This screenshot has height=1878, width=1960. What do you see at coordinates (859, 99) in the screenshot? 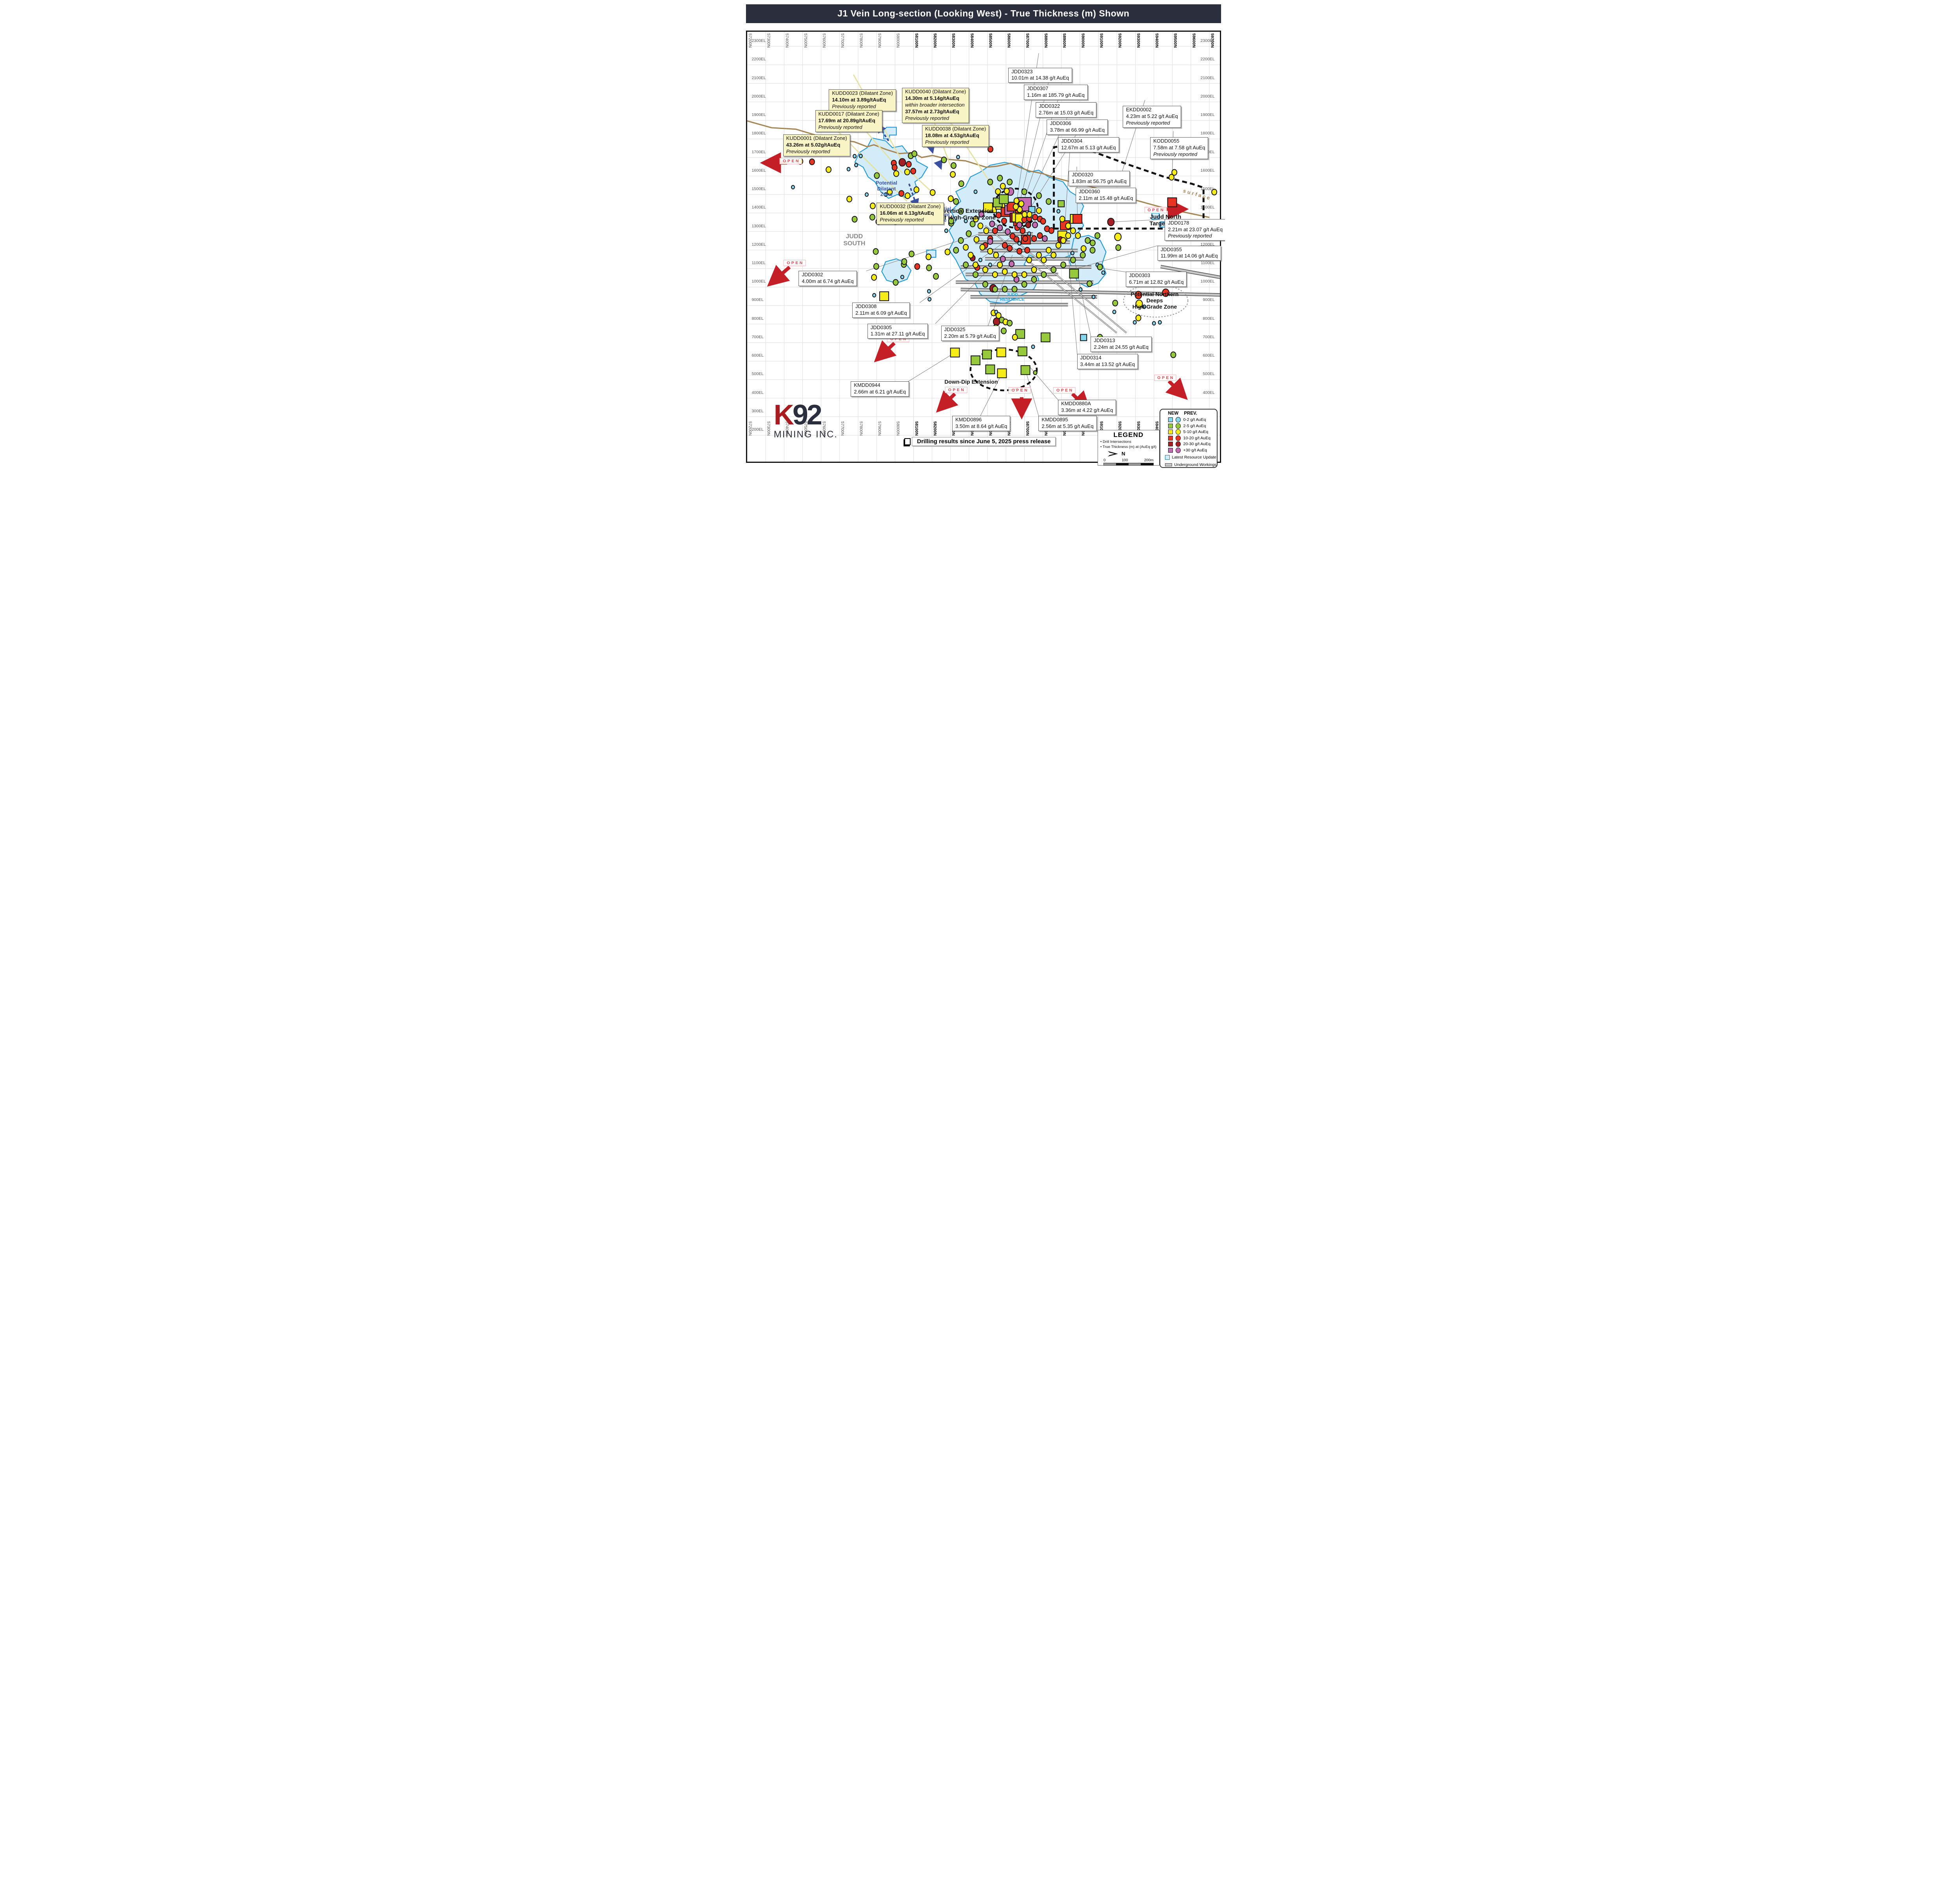
I see `callout-line: 14.10m at 3.89g/tAuEq` at bounding box center [859, 99].